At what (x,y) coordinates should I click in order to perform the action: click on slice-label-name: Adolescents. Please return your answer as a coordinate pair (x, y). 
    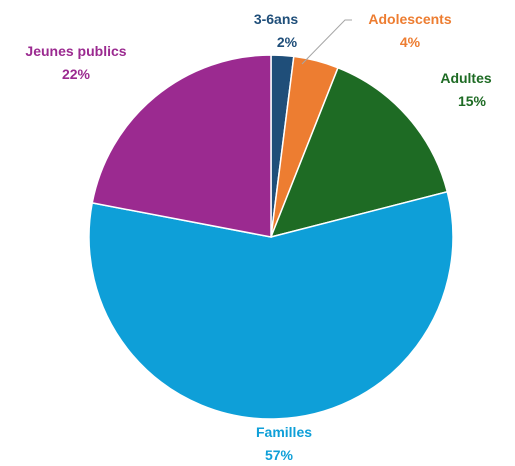
    Looking at the image, I should click on (409, 19).